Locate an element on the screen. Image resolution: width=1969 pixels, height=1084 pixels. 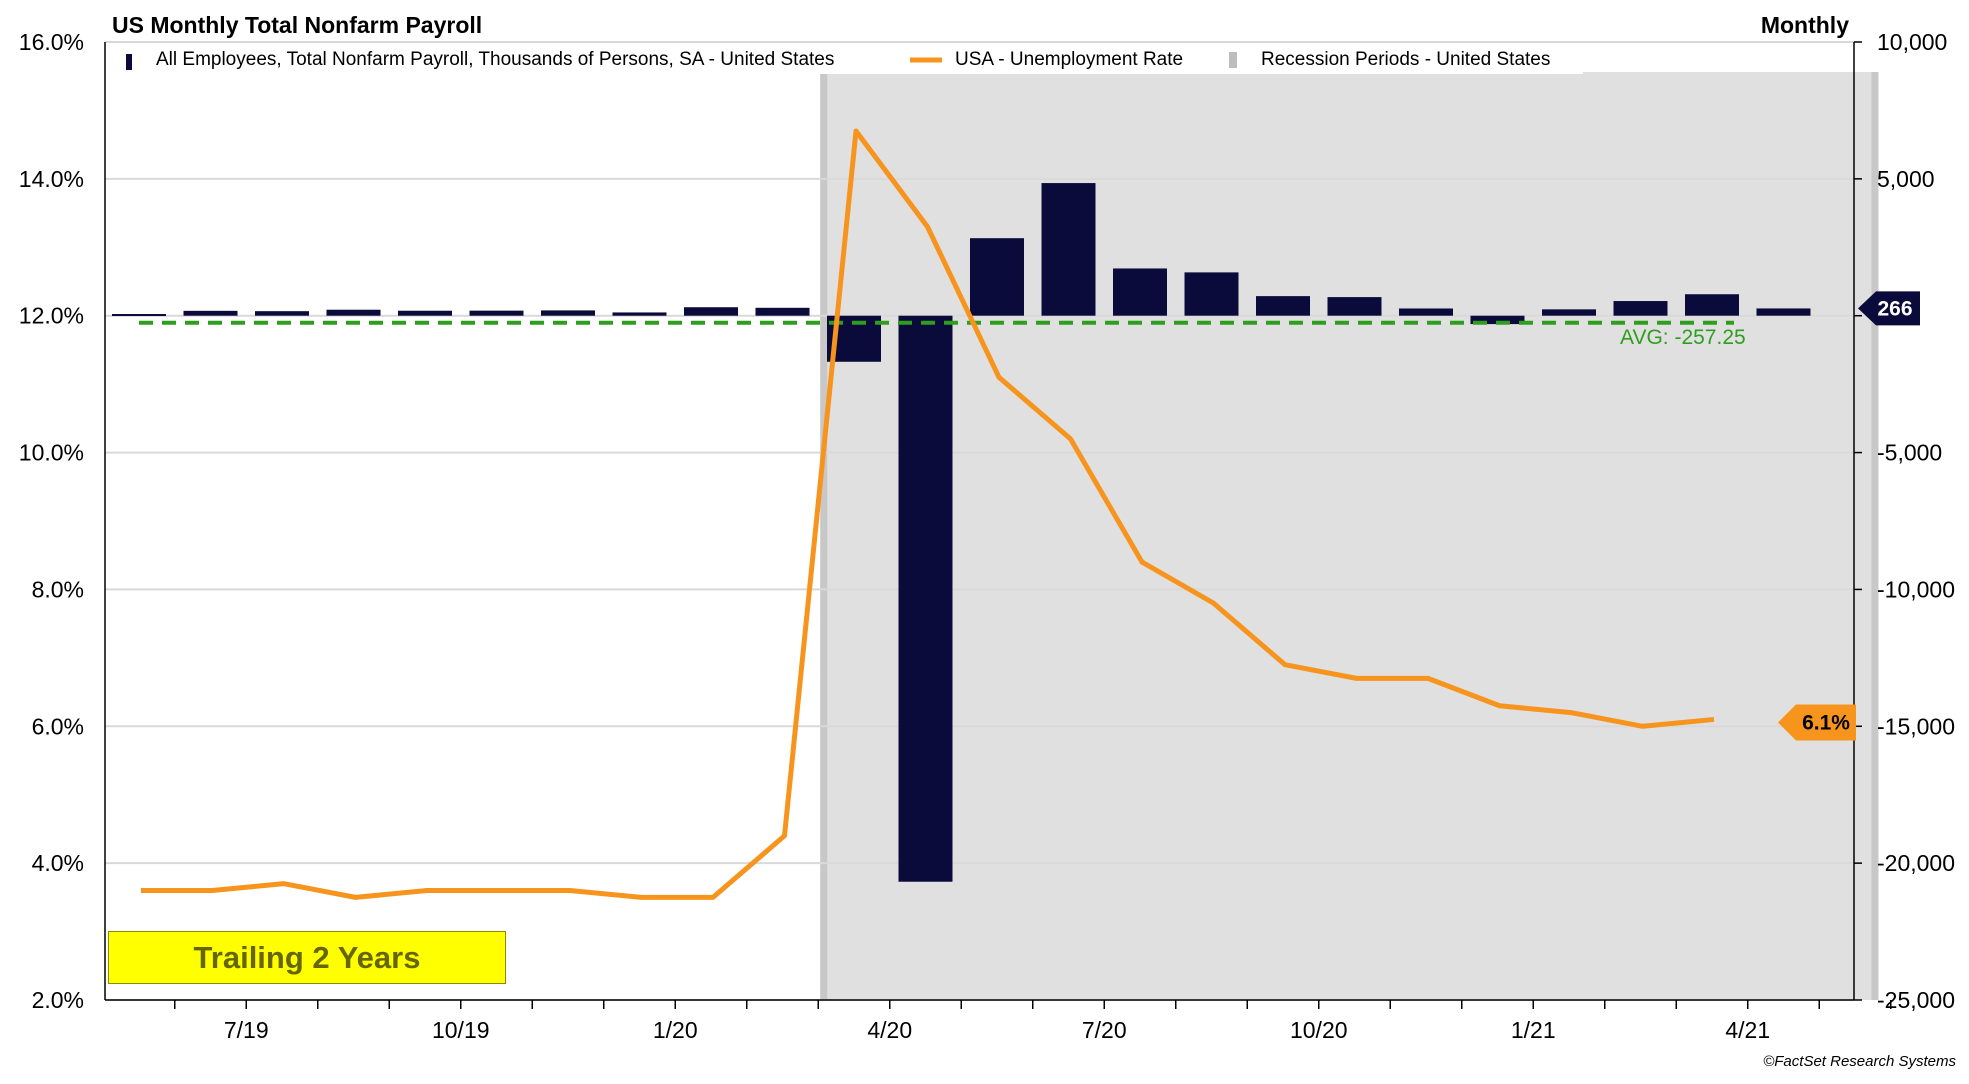
legend-marker-payroll is located at coordinates (129, 62).